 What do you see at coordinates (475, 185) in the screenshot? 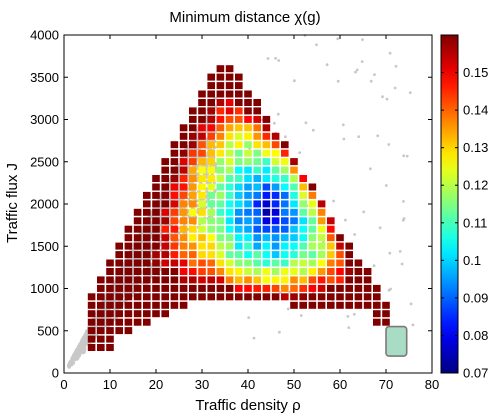
I see `colorbar-tick-label: 0.12` at bounding box center [475, 185].